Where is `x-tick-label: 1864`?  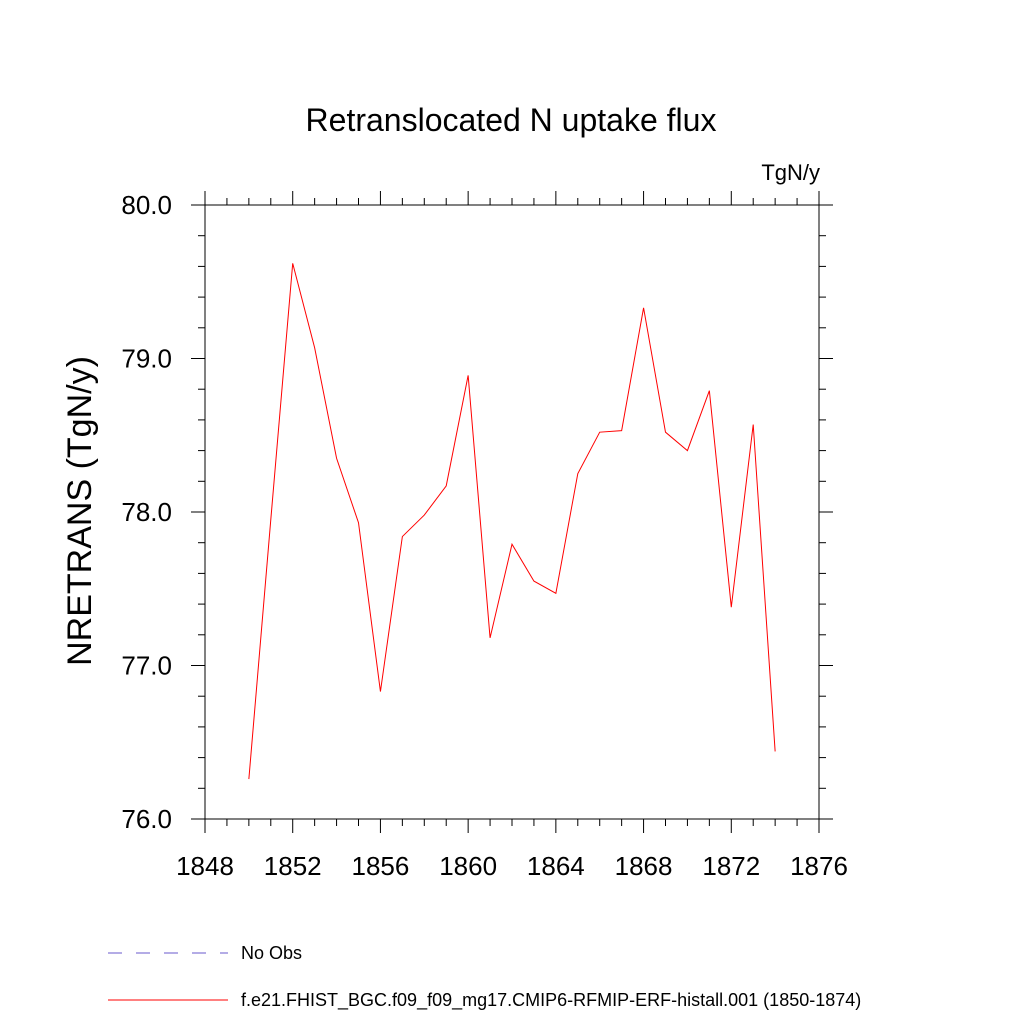
x-tick-label: 1864 is located at coordinates (556, 866).